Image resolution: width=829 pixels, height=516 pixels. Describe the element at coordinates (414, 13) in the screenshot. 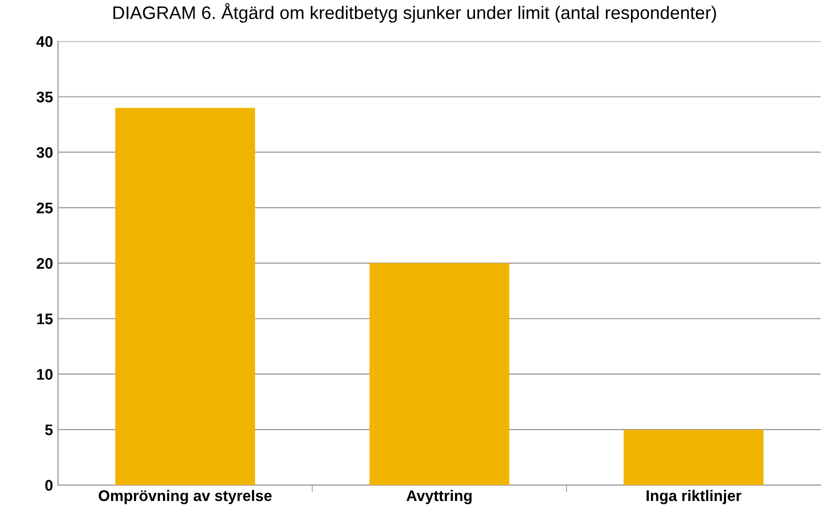

I see `chart-title: DIAGRAM 6. Åtgärd om kreditbetyg sjunker under limit (antal respondenter)` at that location.